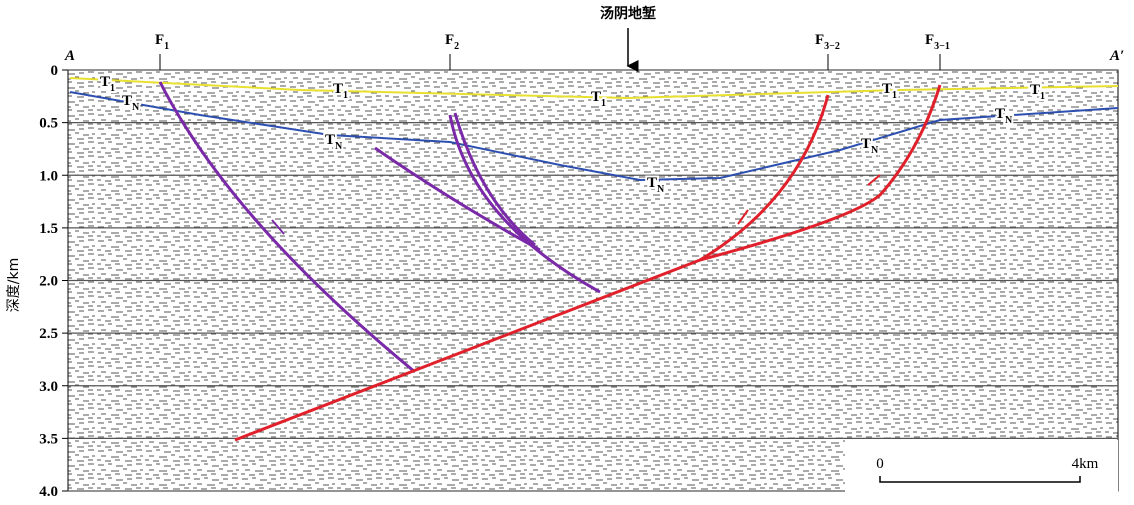  I want to click on tick-label: 2.5, so click(48, 334).